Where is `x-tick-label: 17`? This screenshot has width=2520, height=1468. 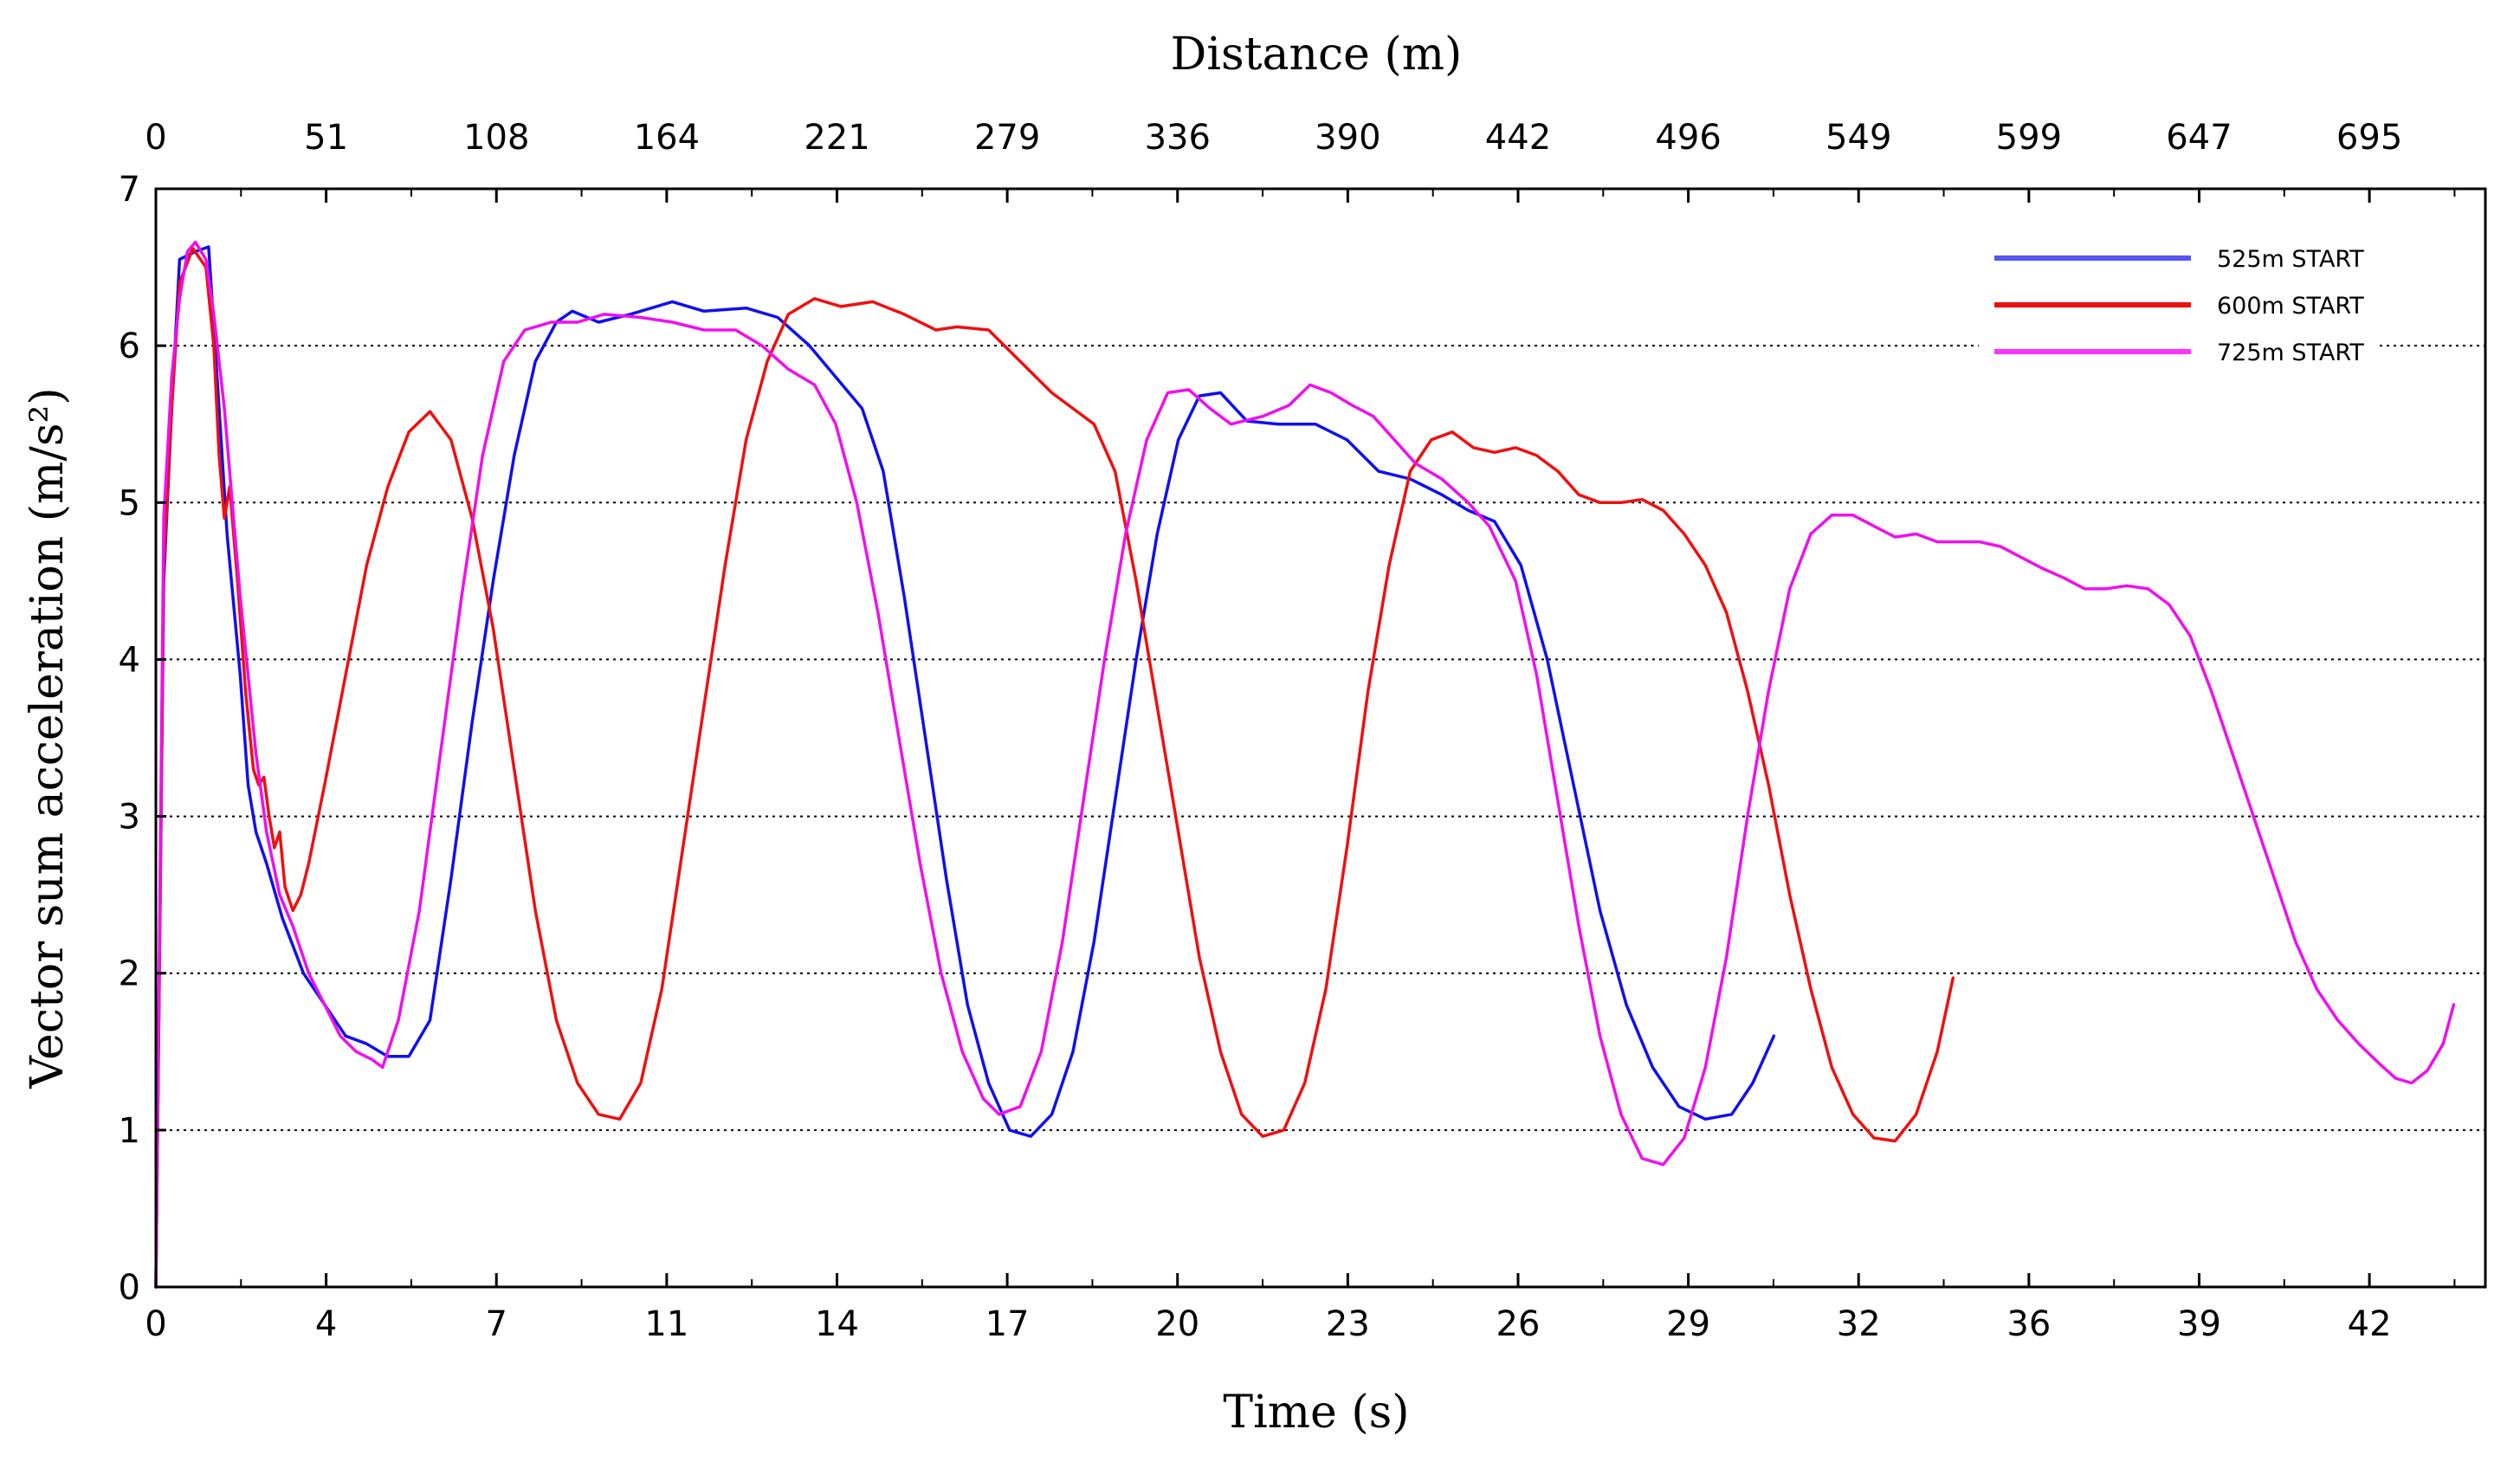 x-tick-label: 17 is located at coordinates (1007, 1324).